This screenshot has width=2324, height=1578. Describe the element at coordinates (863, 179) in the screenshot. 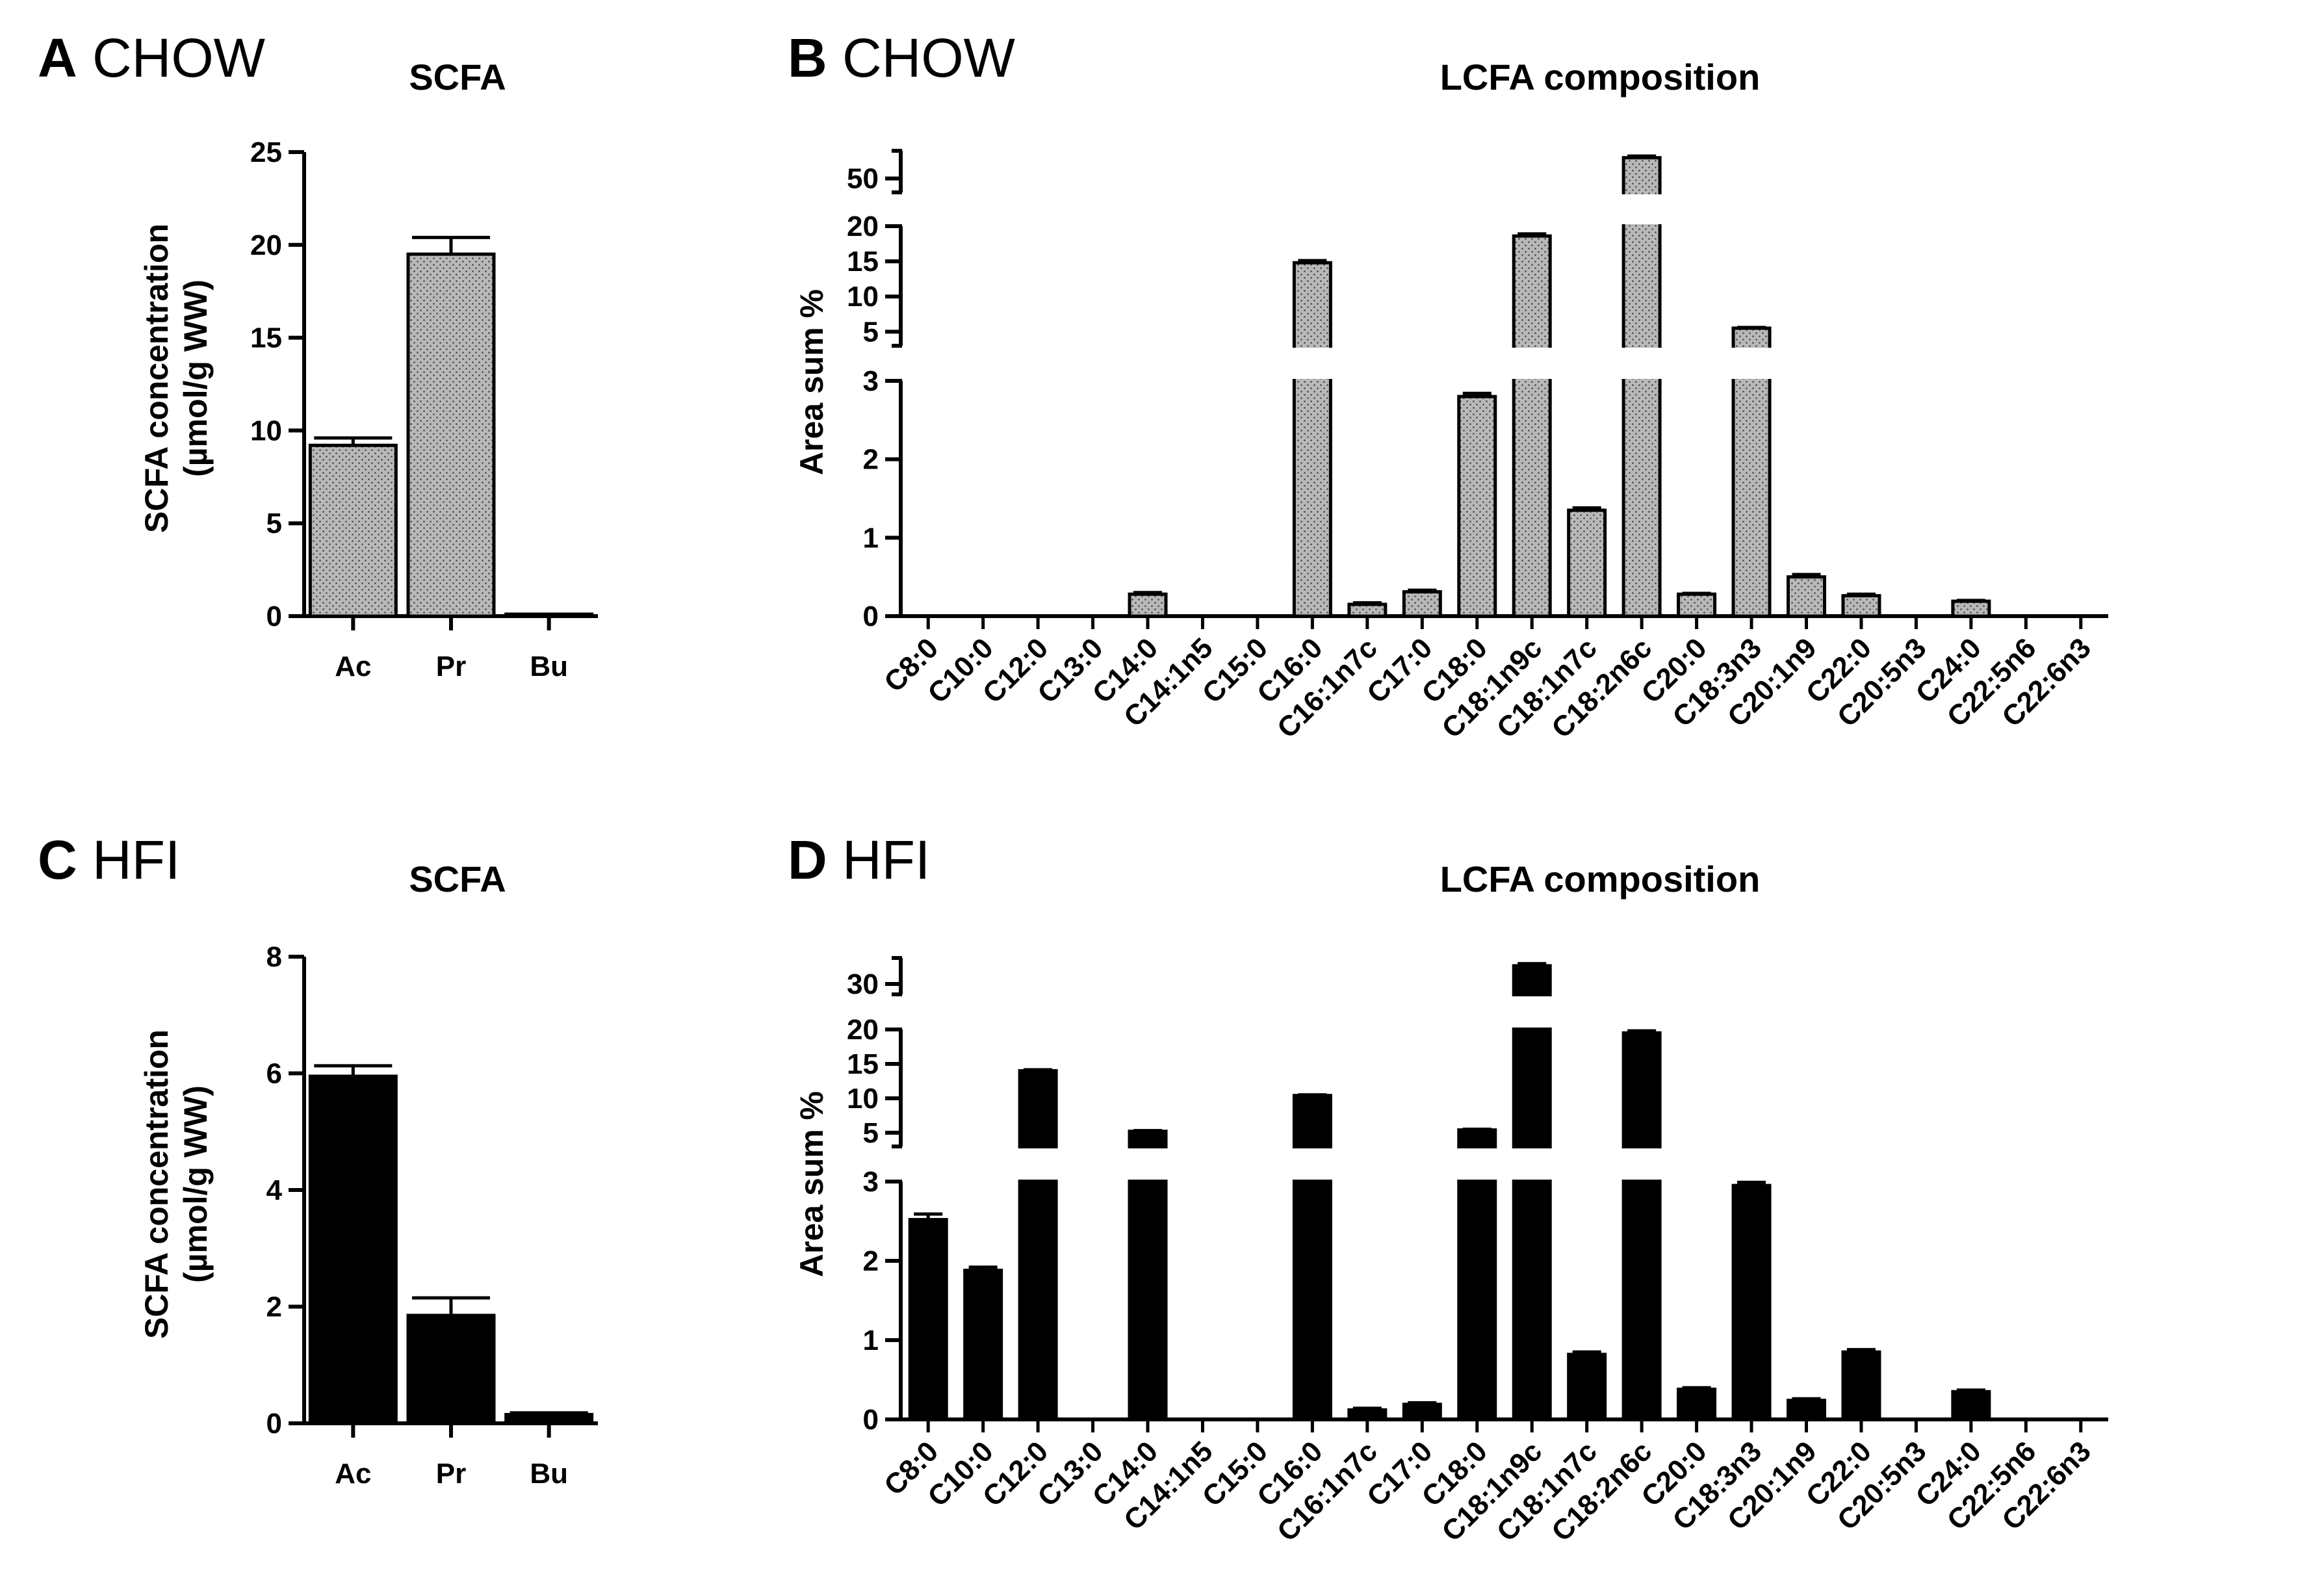

I see `chart-b-y-tick-label: 50` at that location.